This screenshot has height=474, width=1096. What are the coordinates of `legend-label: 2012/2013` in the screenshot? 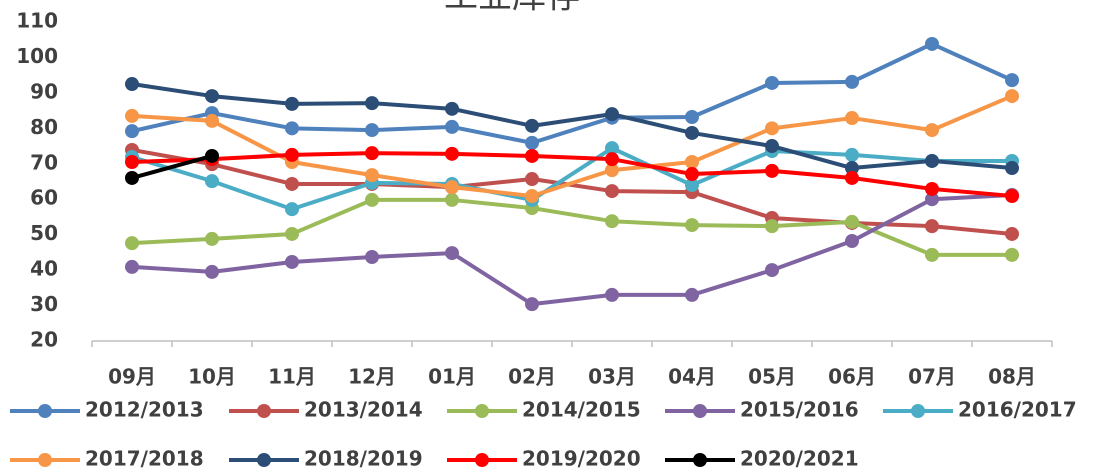 It's located at (144, 410).